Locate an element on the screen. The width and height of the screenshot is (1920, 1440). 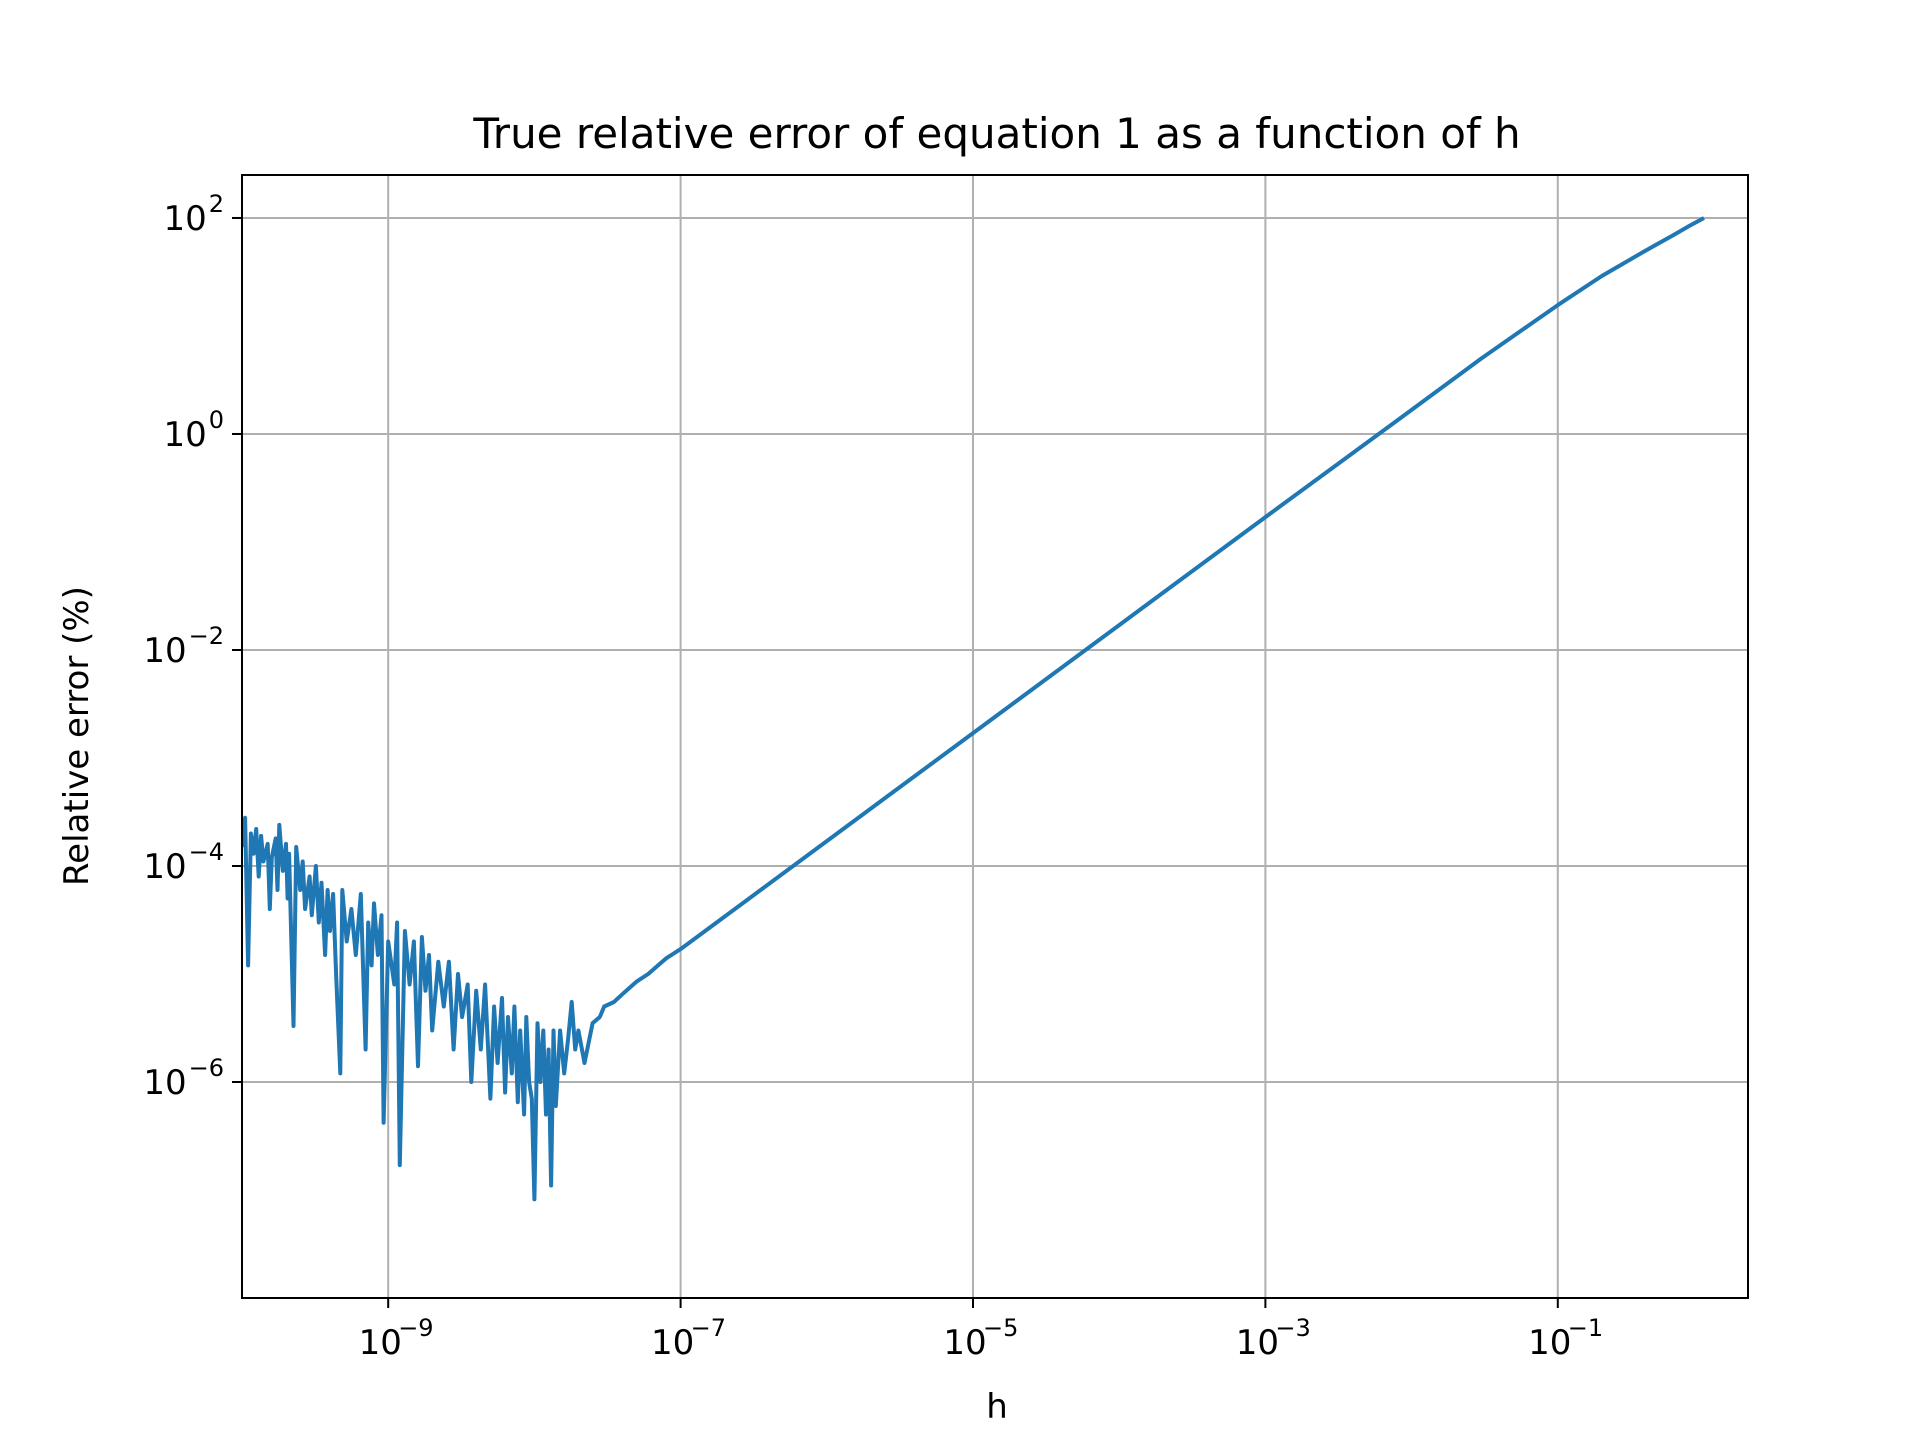
x-tick-label: 10⁻⁹ is located at coordinates (396, 1338).